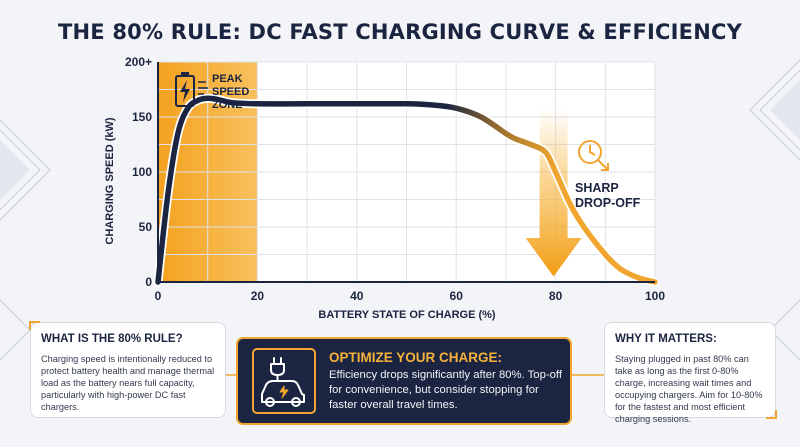 The width and height of the screenshot is (800, 447). Describe the element at coordinates (556, 296) in the screenshot. I see `x-tick-label: 80` at that location.